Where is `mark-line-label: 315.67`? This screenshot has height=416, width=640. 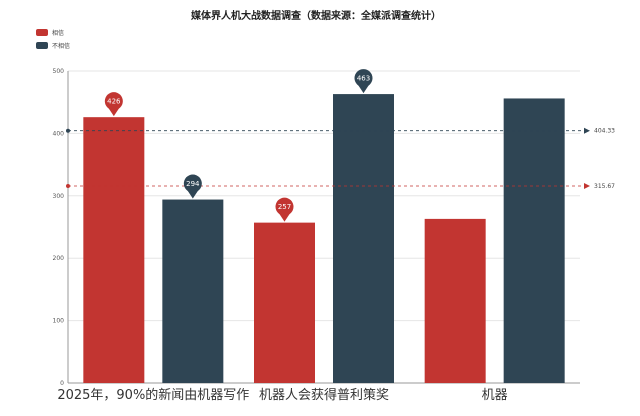
mark-line-label: 315.67 is located at coordinates (604, 186).